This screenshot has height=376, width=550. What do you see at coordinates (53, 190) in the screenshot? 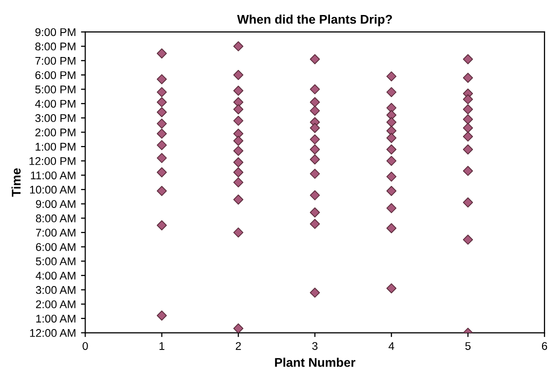
I see `y-tick-label: 10:00 AM` at bounding box center [53, 190].